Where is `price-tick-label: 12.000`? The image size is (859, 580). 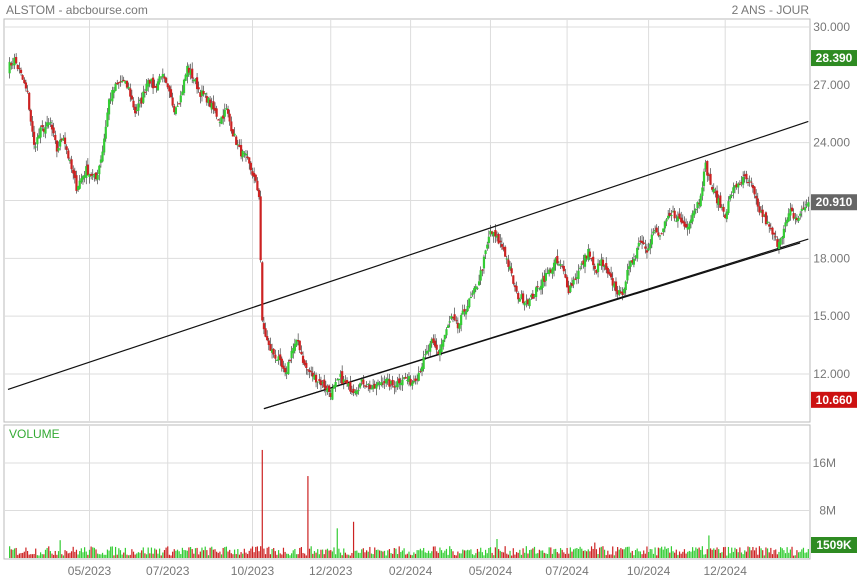
price-tick-label: 12.000 is located at coordinates (831, 374).